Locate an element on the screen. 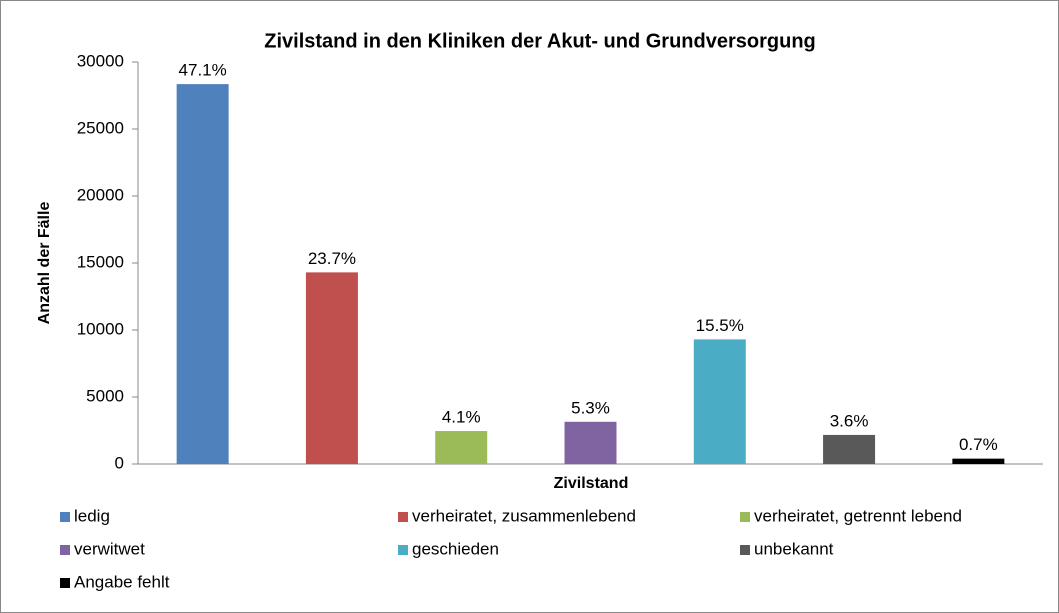 This screenshot has height=613, width=1059. x-axis-title: Zivilstand is located at coordinates (591, 483).